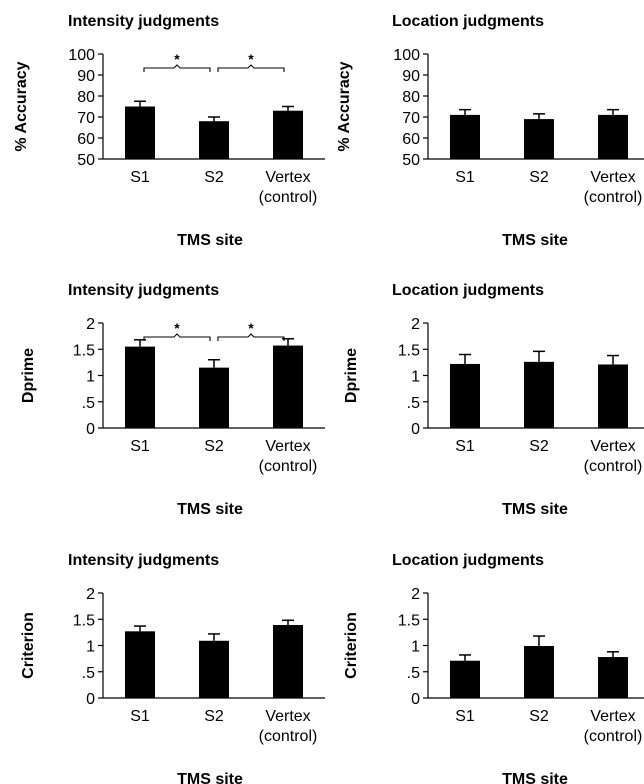 This screenshot has width=644, height=784. Describe the element at coordinates (351, 375) in the screenshot. I see `y-axis-label: Dprime` at that location.